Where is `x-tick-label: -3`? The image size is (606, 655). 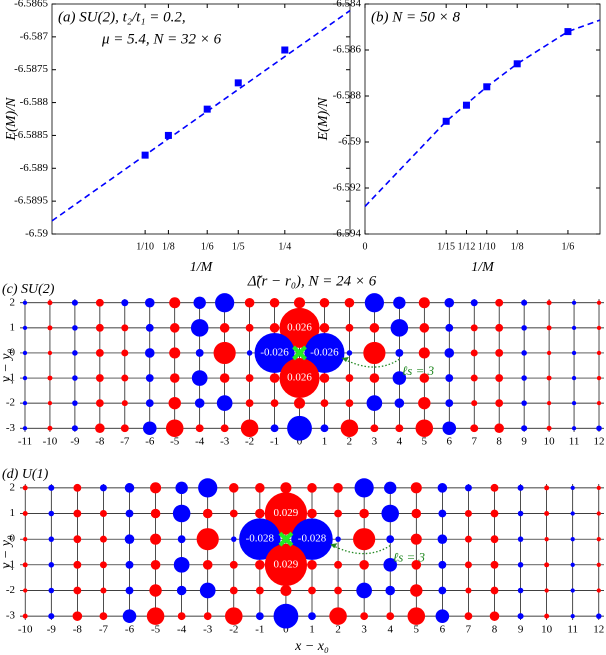
x-tick-label: -3 is located at coordinates (208, 630).